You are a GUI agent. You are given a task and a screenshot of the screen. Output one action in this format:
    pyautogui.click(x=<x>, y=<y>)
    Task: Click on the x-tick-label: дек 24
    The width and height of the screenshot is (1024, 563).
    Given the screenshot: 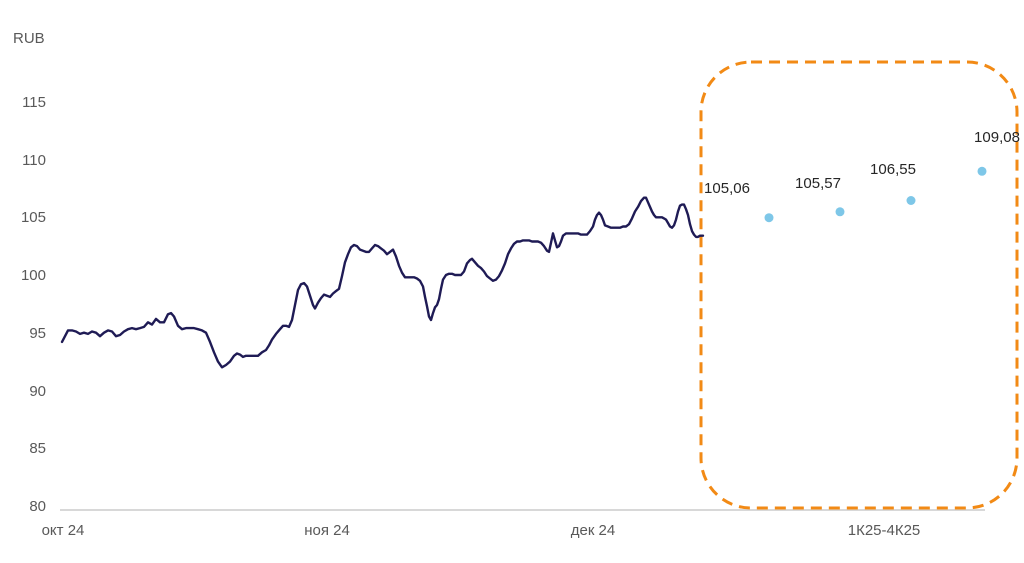 What is the action you would take?
    pyautogui.click(x=593, y=530)
    